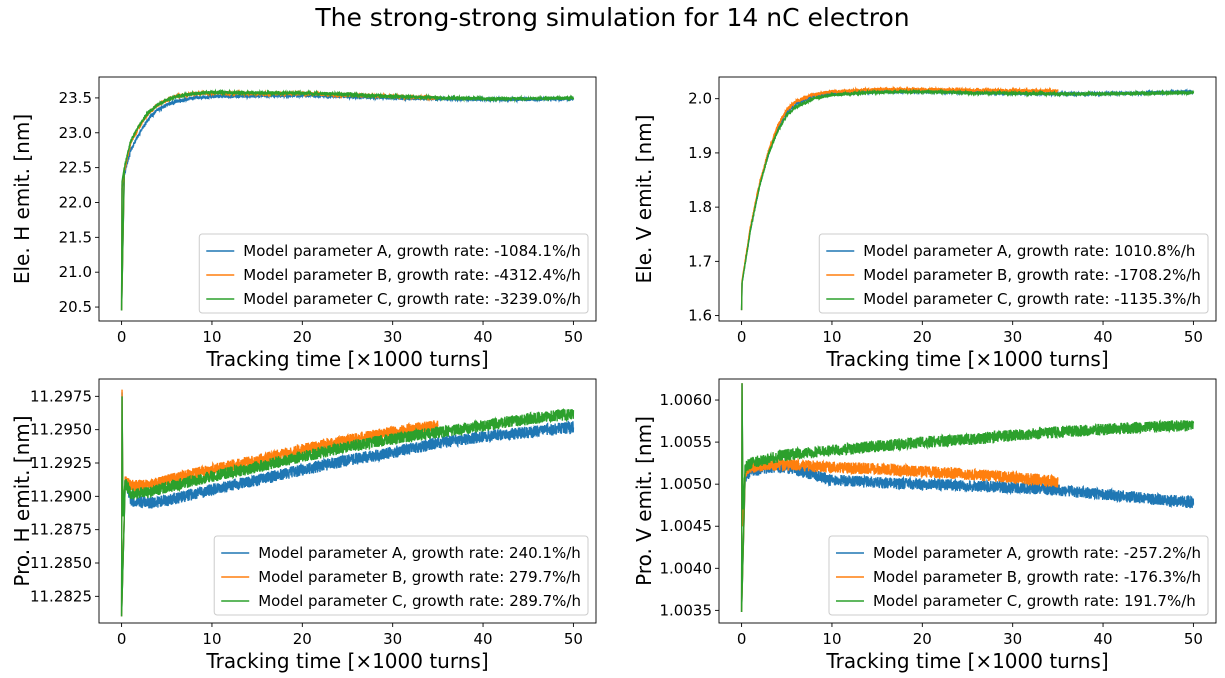  Describe the element at coordinates (61, 496) in the screenshot. I see `y-tick-label: 11.2900` at that location.